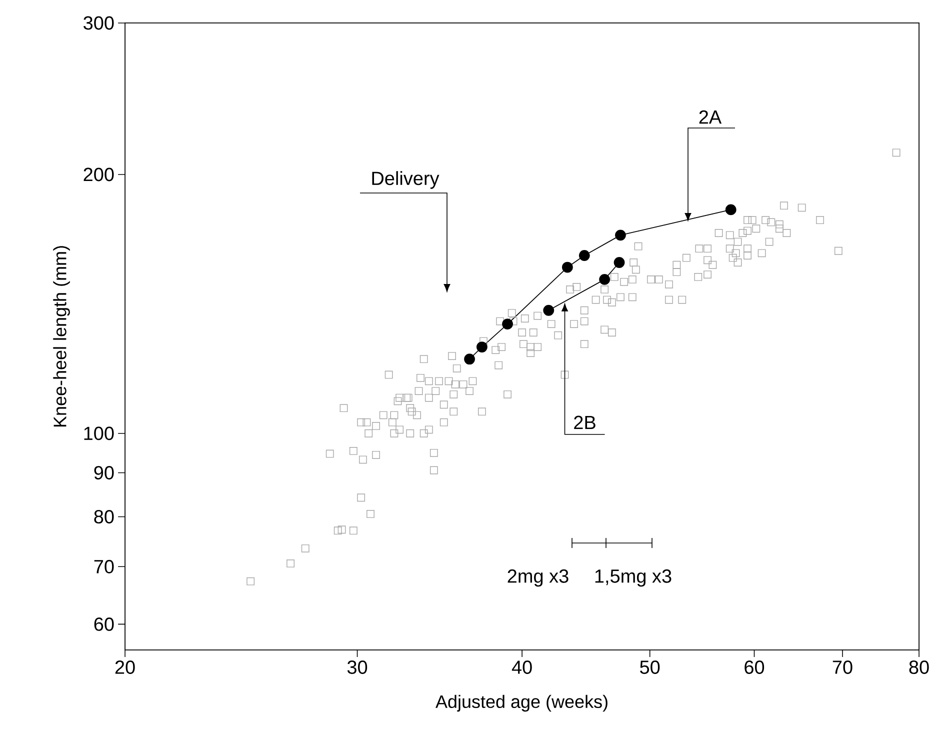 The height and width of the screenshot is (731, 939). What do you see at coordinates (104, 567) in the screenshot?
I see `y-tick-label: 70` at bounding box center [104, 567].